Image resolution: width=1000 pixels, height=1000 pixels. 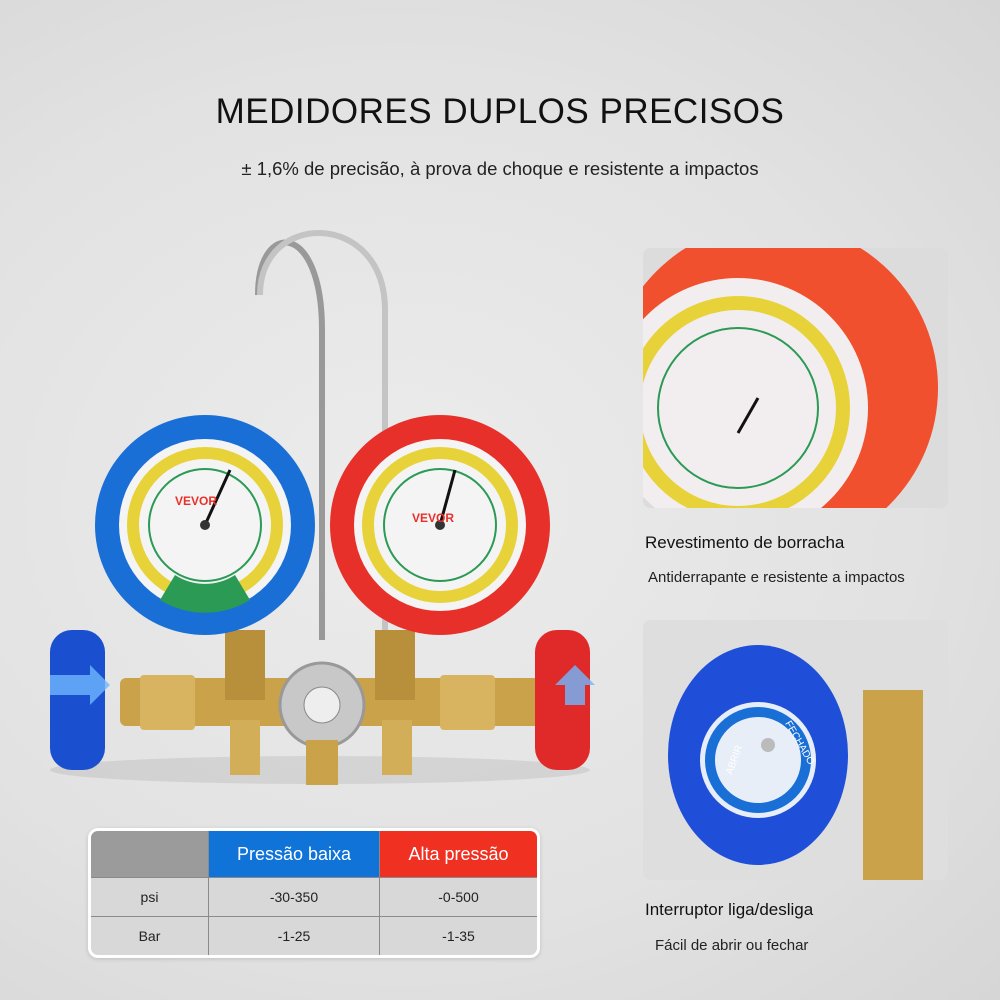 What do you see at coordinates (149, 896) in the screenshot?
I see `row-unit: psi` at bounding box center [149, 896].